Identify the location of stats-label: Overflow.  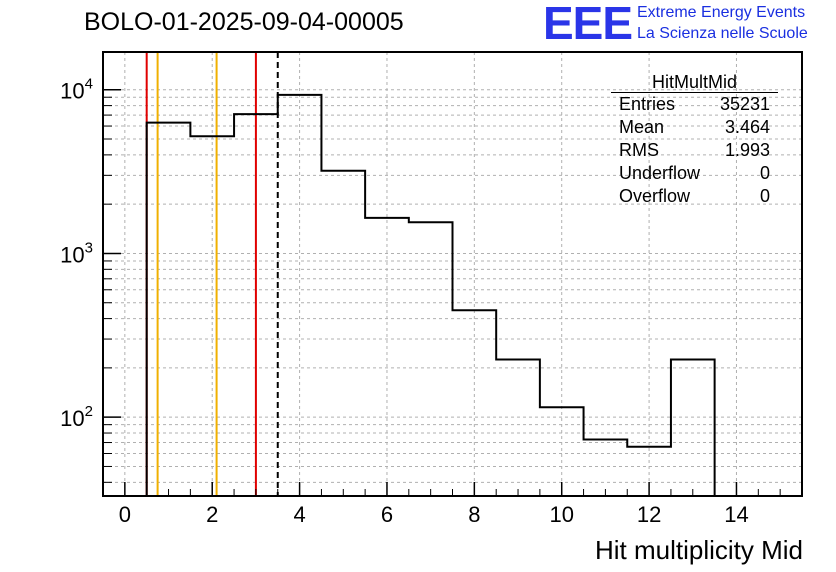
(655, 196).